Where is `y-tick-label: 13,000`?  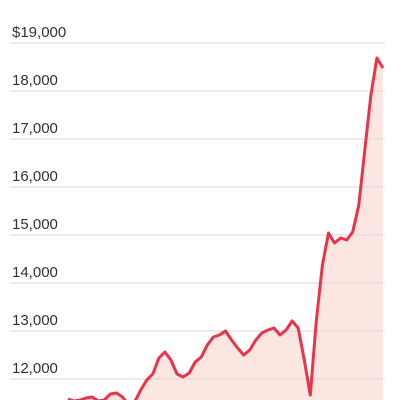 y-tick-label: 13,000 is located at coordinates (35, 320).